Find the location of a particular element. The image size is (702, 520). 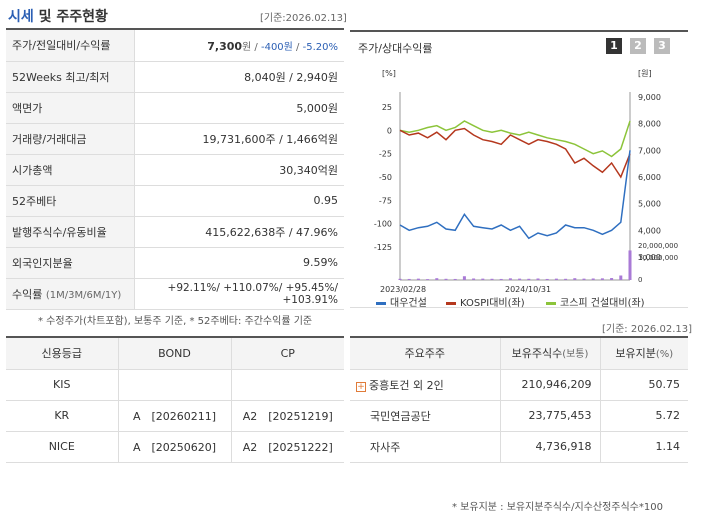

base-date: [기준:2026.02.13] is located at coordinates (303, 18).